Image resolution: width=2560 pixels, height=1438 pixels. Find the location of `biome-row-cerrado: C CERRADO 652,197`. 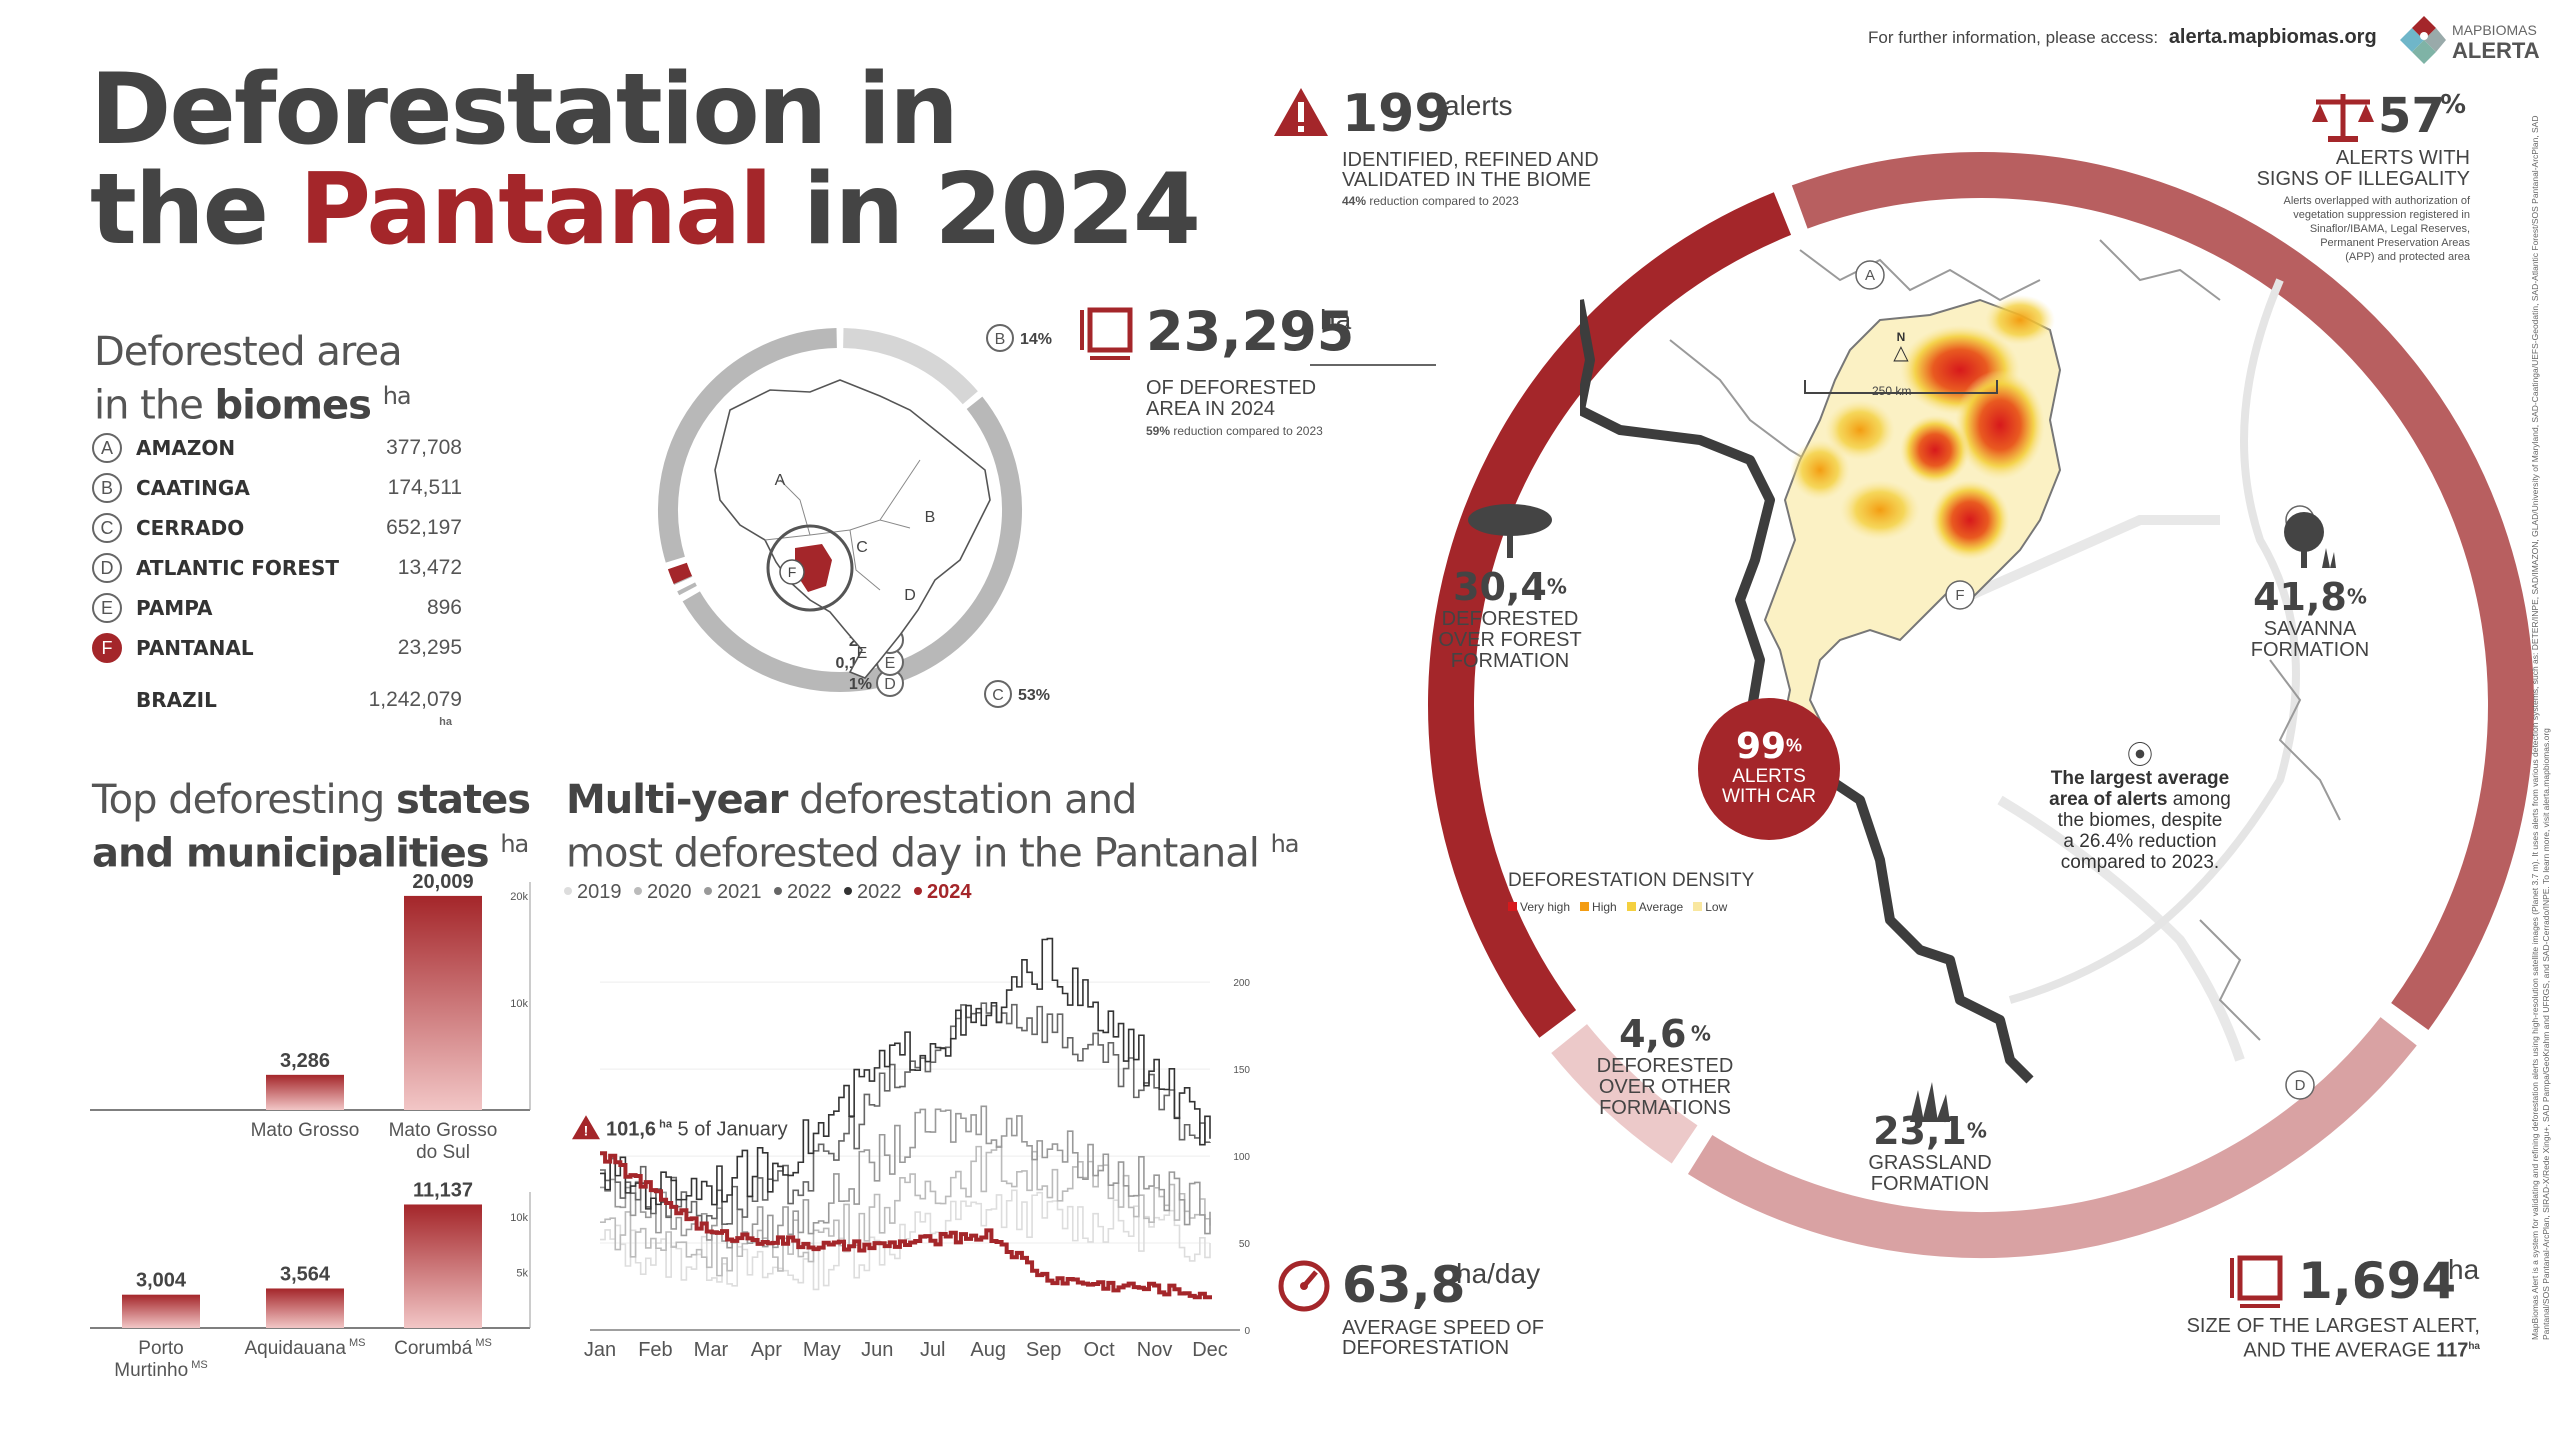

biome-row-cerrado: C CERRADO 652,197 is located at coordinates (277, 529).